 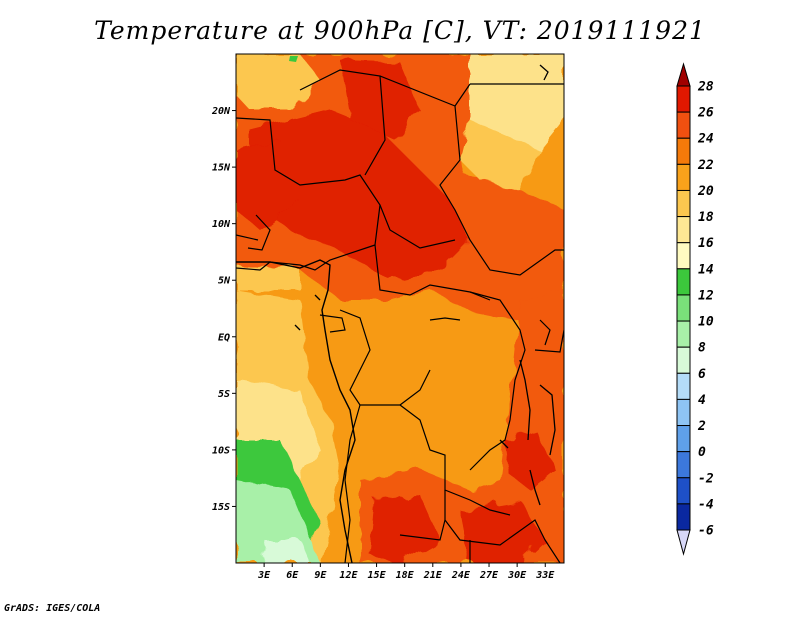 What do you see at coordinates (405, 575) in the screenshot?
I see `lon-tick-label: 18E` at bounding box center [405, 575].